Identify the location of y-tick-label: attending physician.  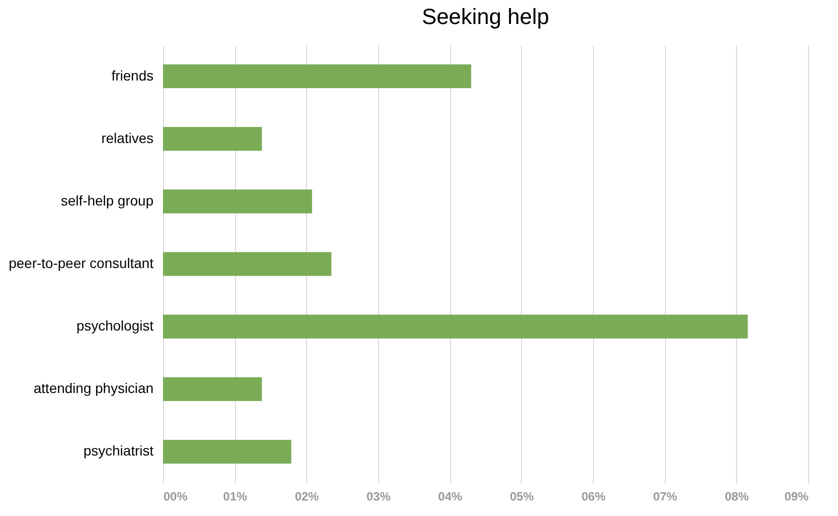
(94, 388).